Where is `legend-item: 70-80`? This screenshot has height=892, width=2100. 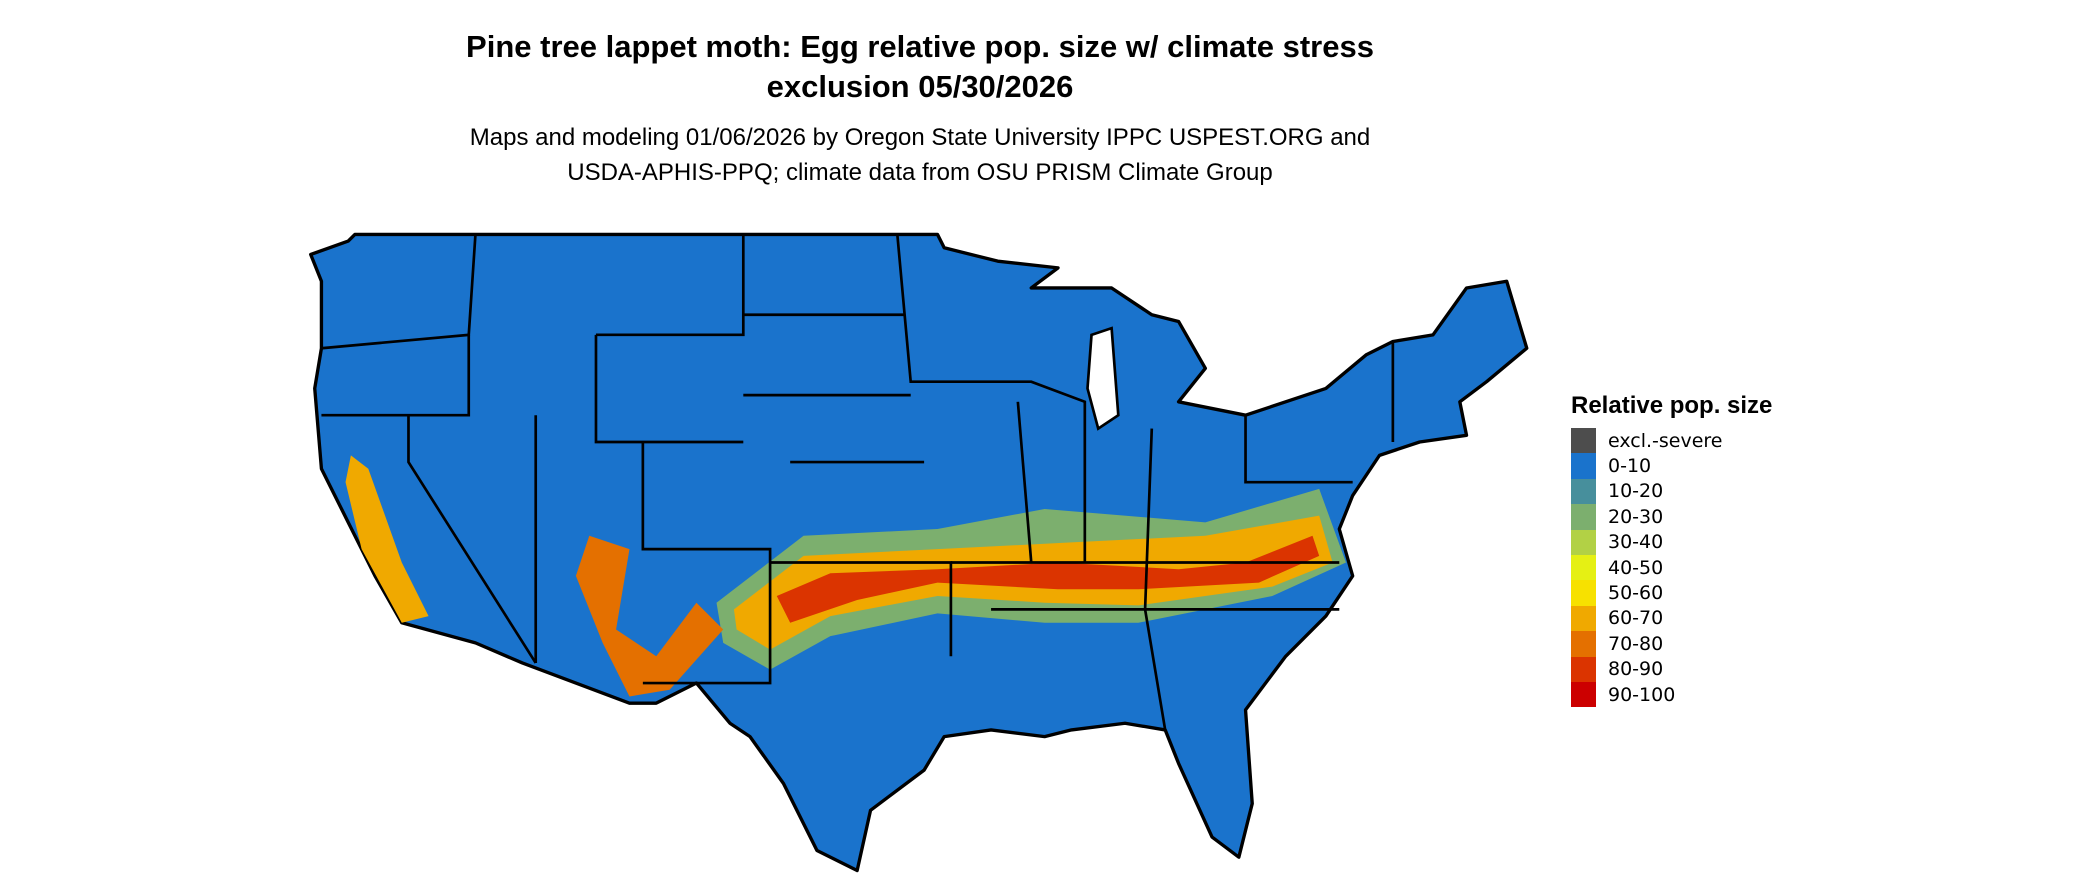 legend-item: 70-80 is located at coordinates (1671, 644).